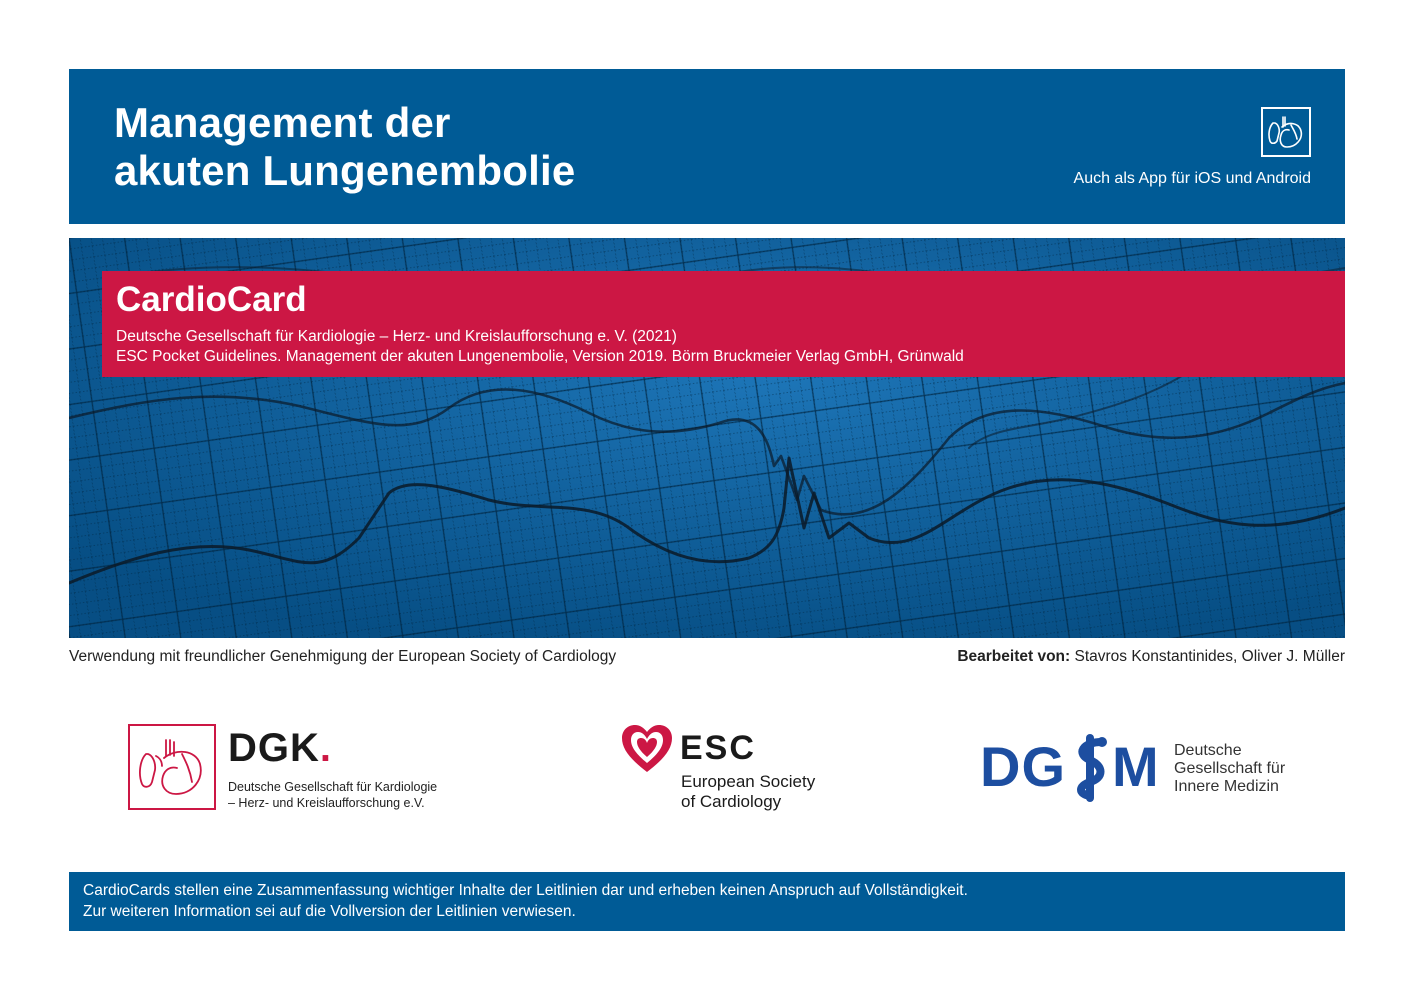 The height and width of the screenshot is (1000, 1414). Describe the element at coordinates (731, 801) in the screenshot. I see `esc-name-line-2: of Cardiology` at that location.